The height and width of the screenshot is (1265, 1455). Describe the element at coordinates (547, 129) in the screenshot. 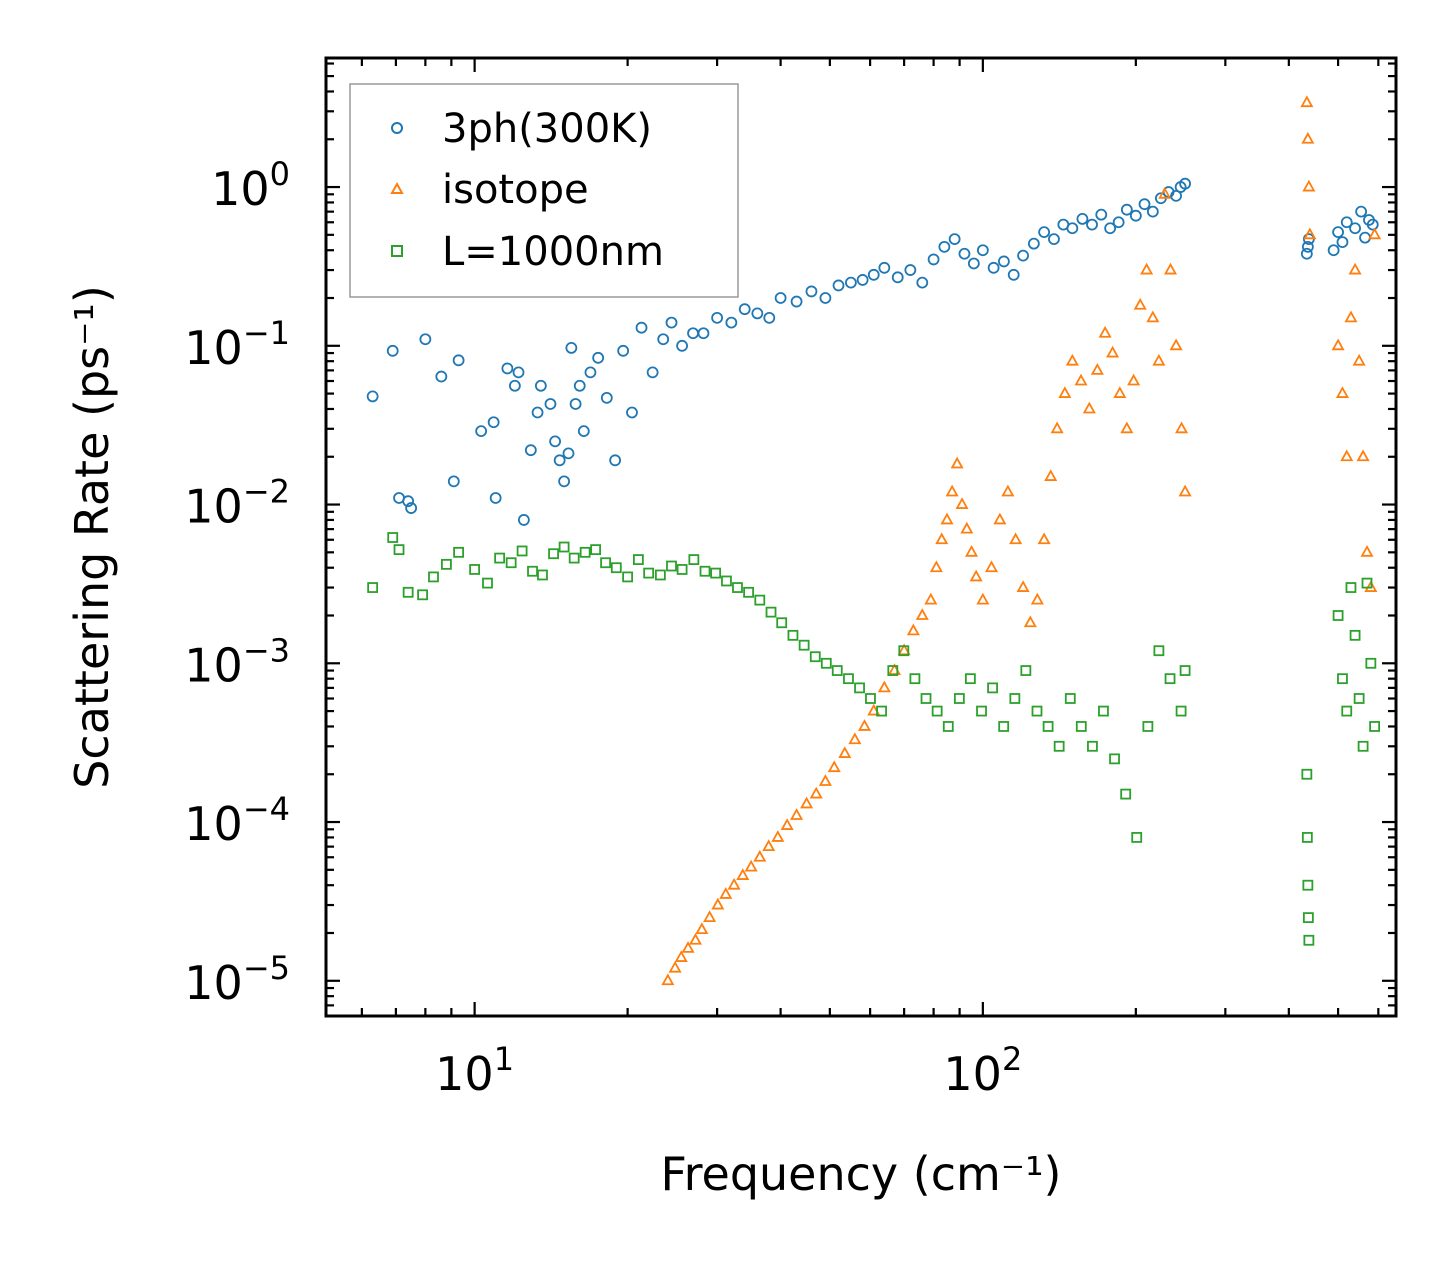

I see `legend-label-3ph: 3ph(300K)` at that location.